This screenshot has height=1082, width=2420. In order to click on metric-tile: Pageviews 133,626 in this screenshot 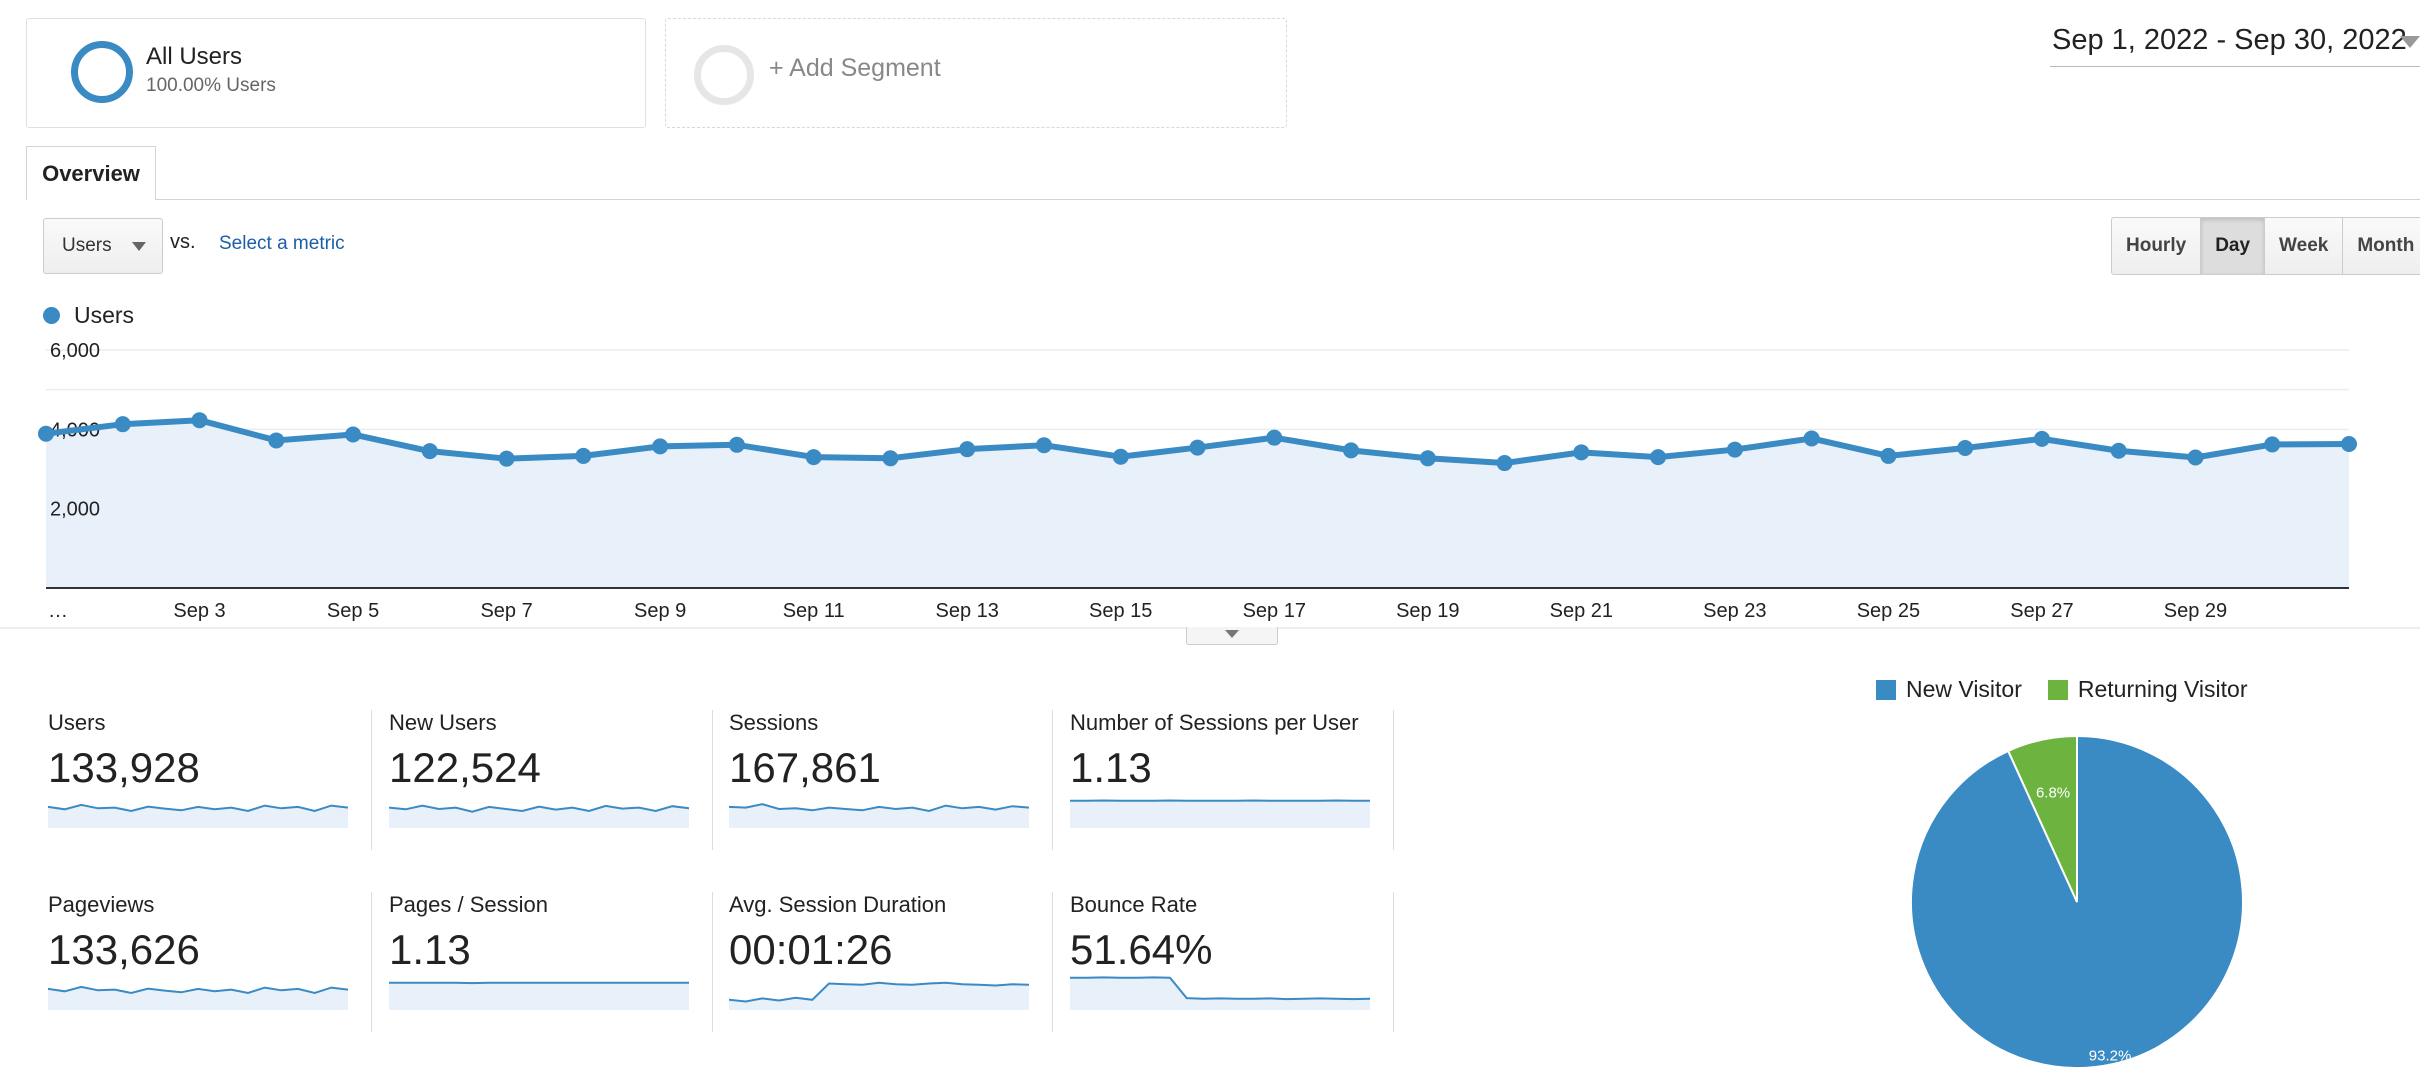, I will do `click(206, 962)`.